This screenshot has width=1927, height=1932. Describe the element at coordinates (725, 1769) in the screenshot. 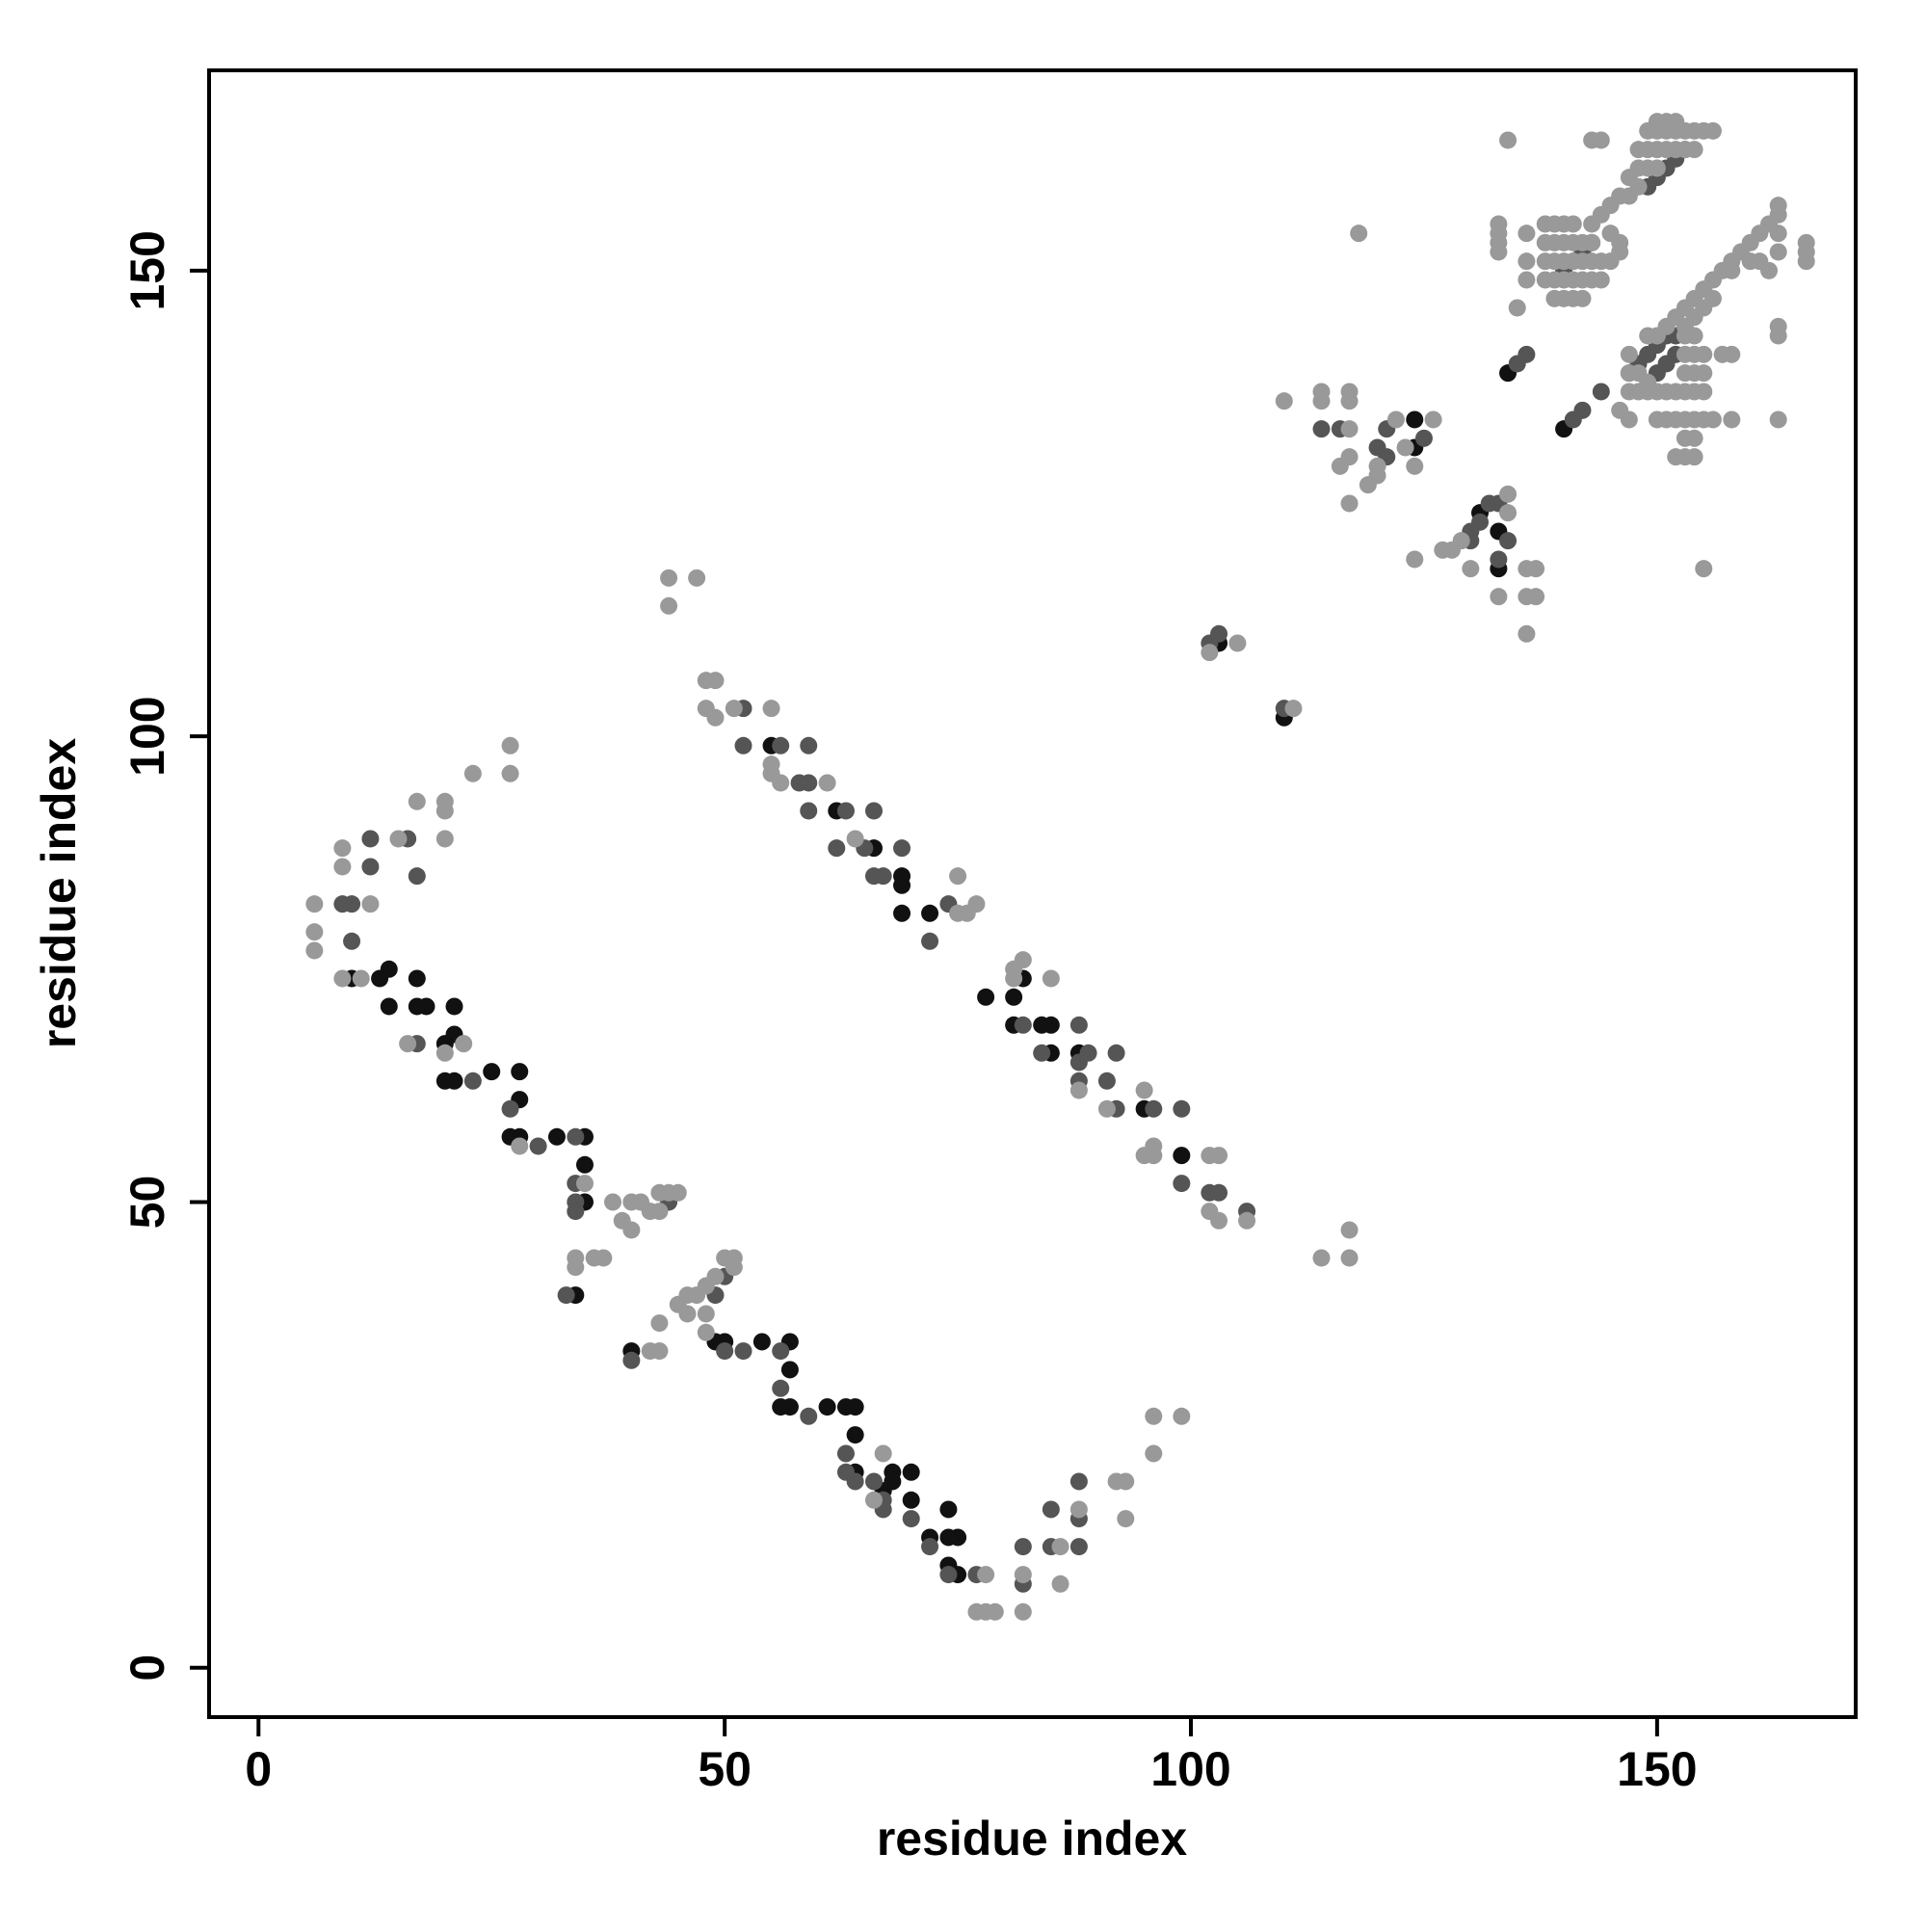

I see `x-tick-label: 50` at that location.